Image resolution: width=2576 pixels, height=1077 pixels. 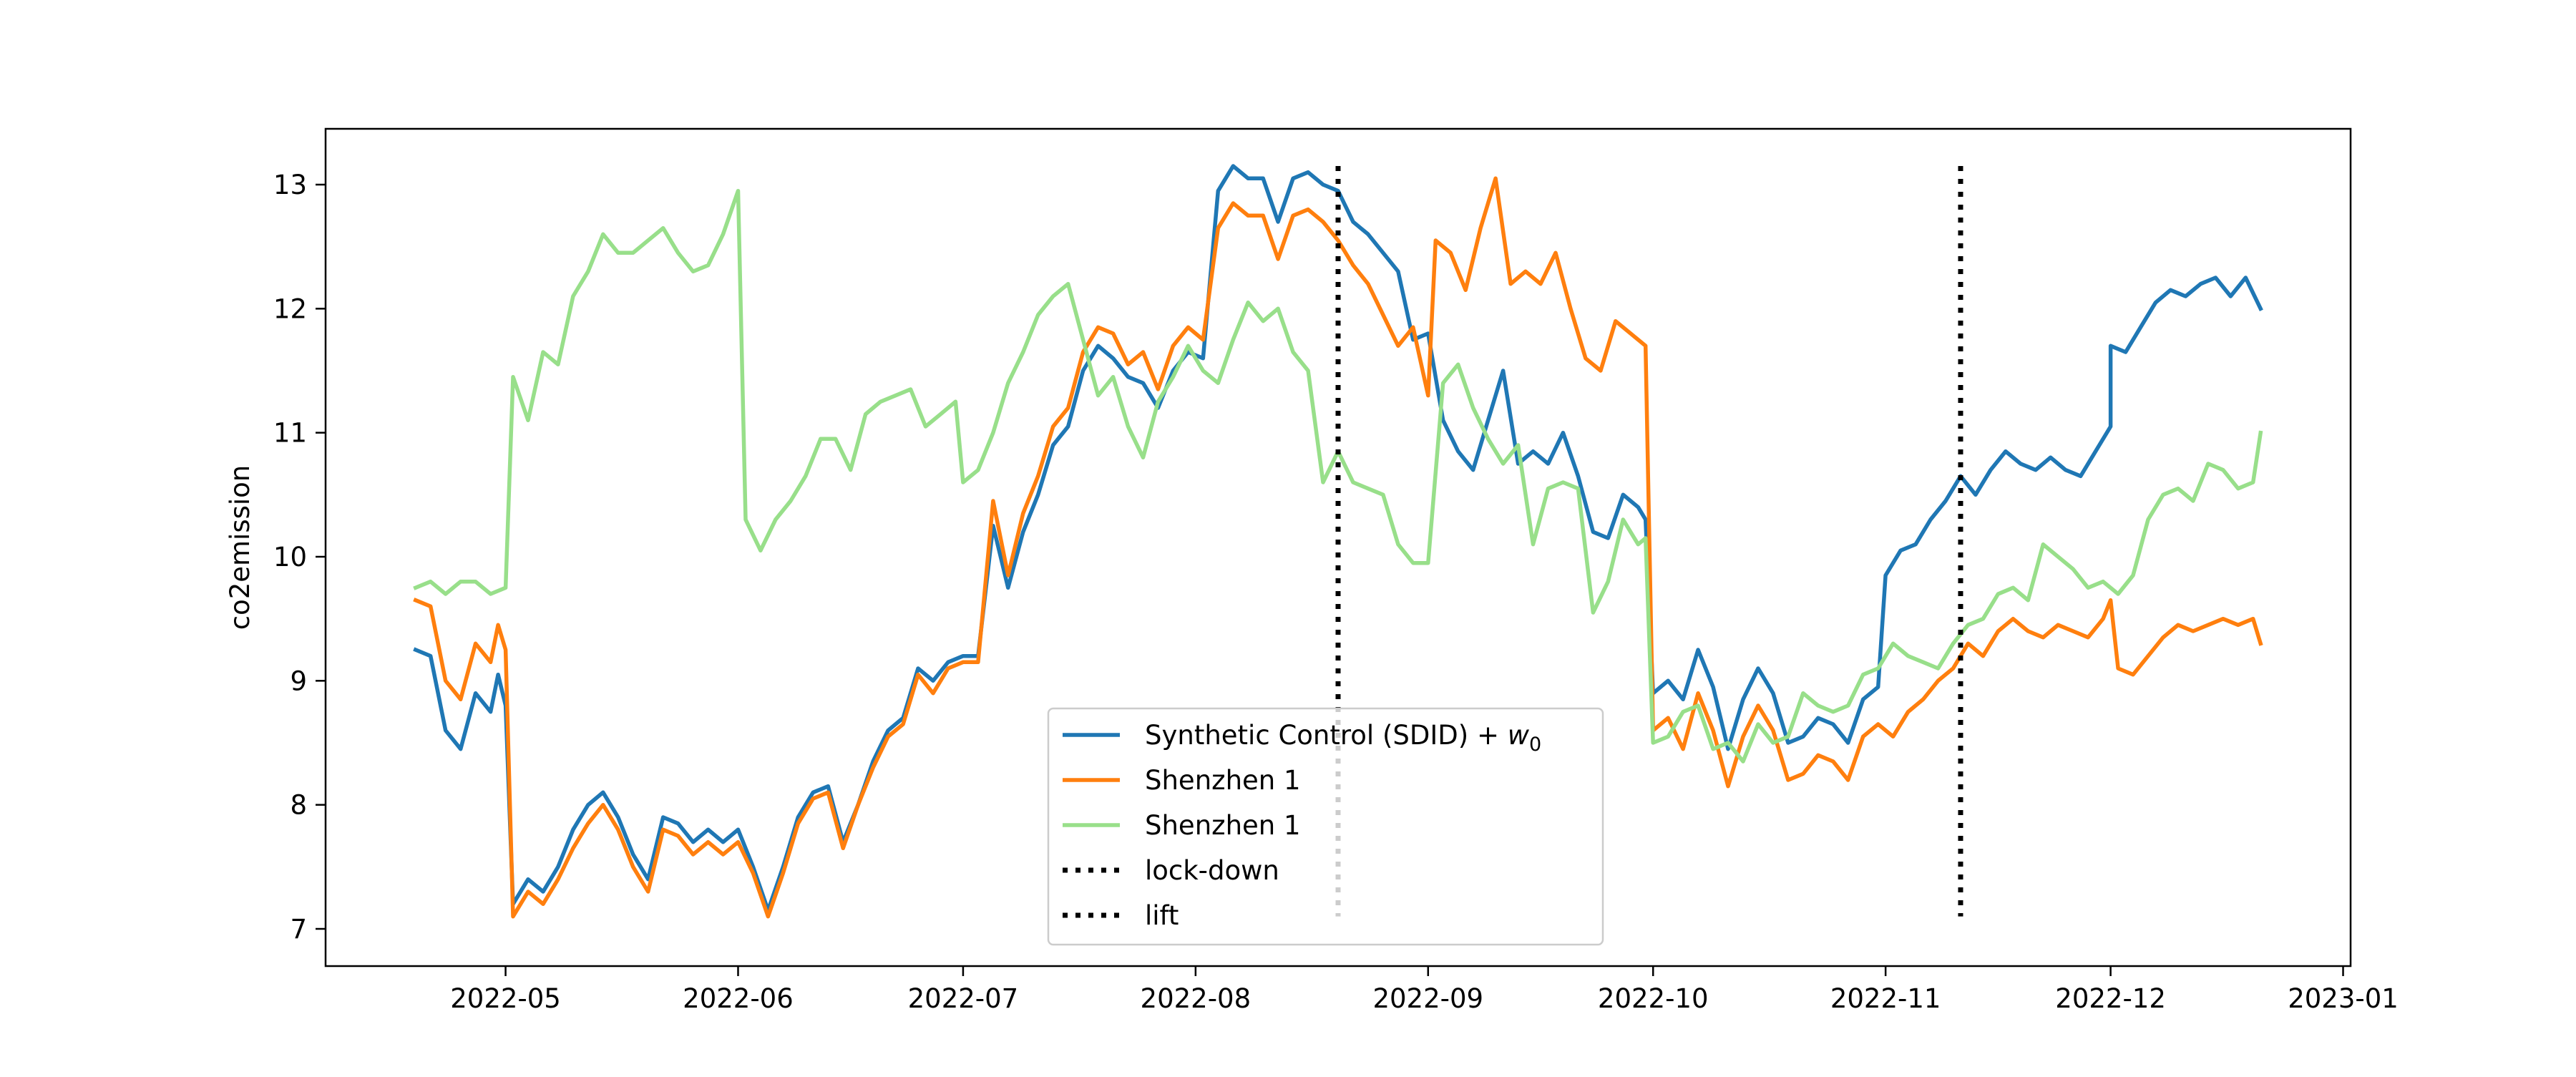 What do you see at coordinates (298, 681) in the screenshot?
I see `y-tick-label: 9` at bounding box center [298, 681].